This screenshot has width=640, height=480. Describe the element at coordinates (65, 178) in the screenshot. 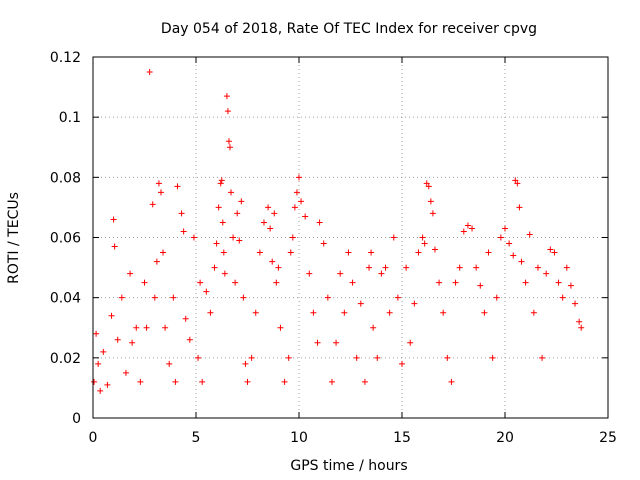

I see `y-tick-label: 0.08` at that location.